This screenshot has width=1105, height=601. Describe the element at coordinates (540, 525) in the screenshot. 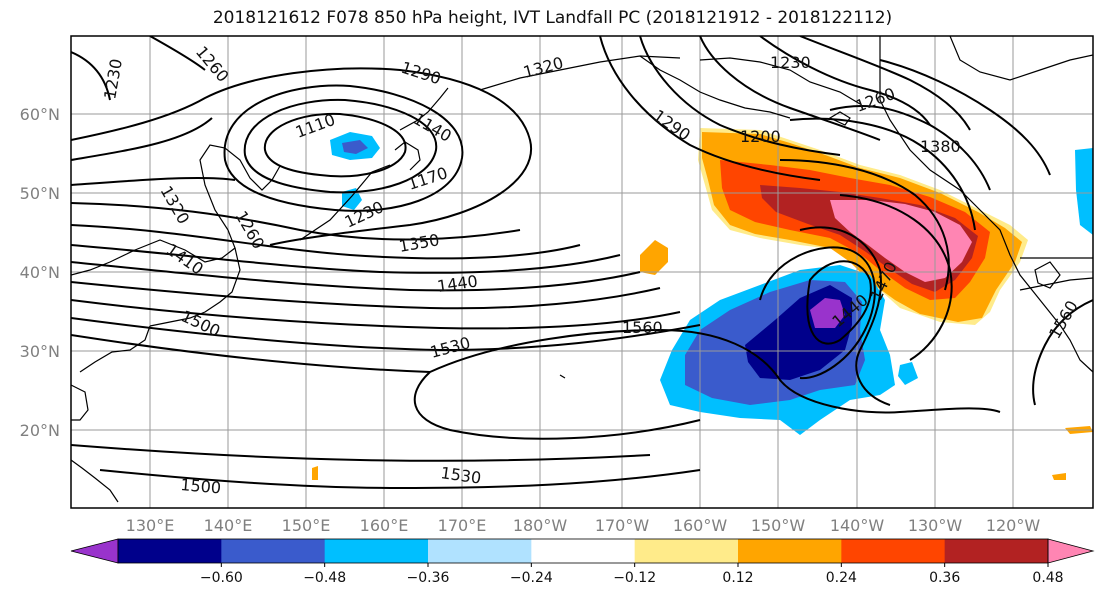

I see `lon-label: 180°W` at that location.